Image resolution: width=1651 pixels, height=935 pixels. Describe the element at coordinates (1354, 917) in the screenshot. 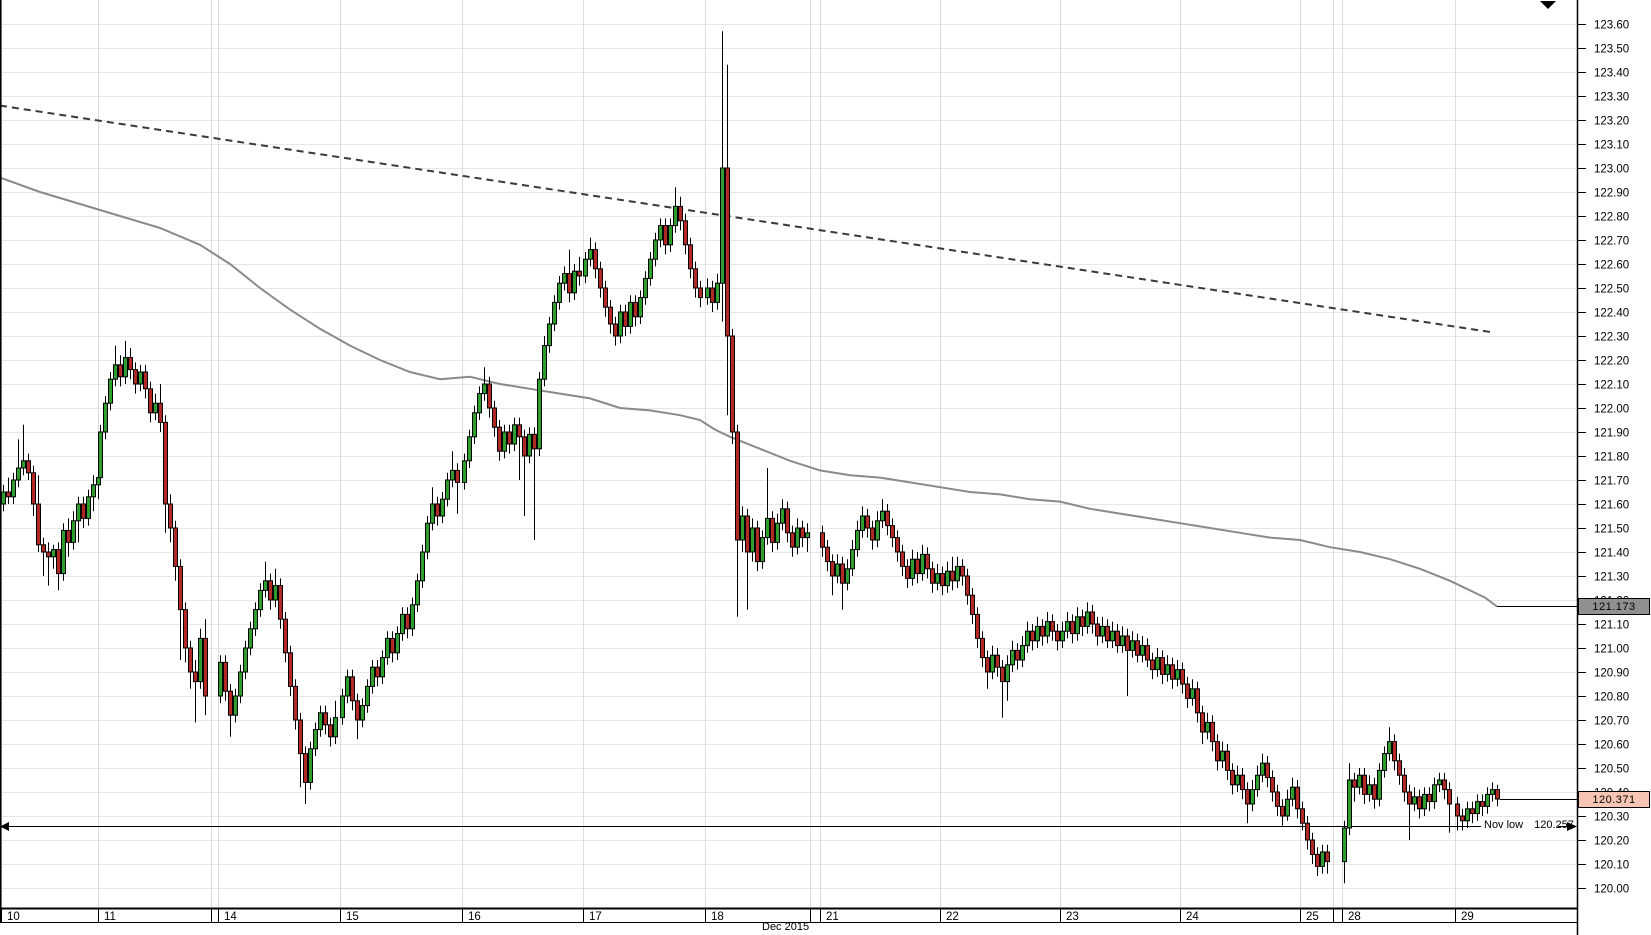

I see `x-axis-day-label: 28` at that location.